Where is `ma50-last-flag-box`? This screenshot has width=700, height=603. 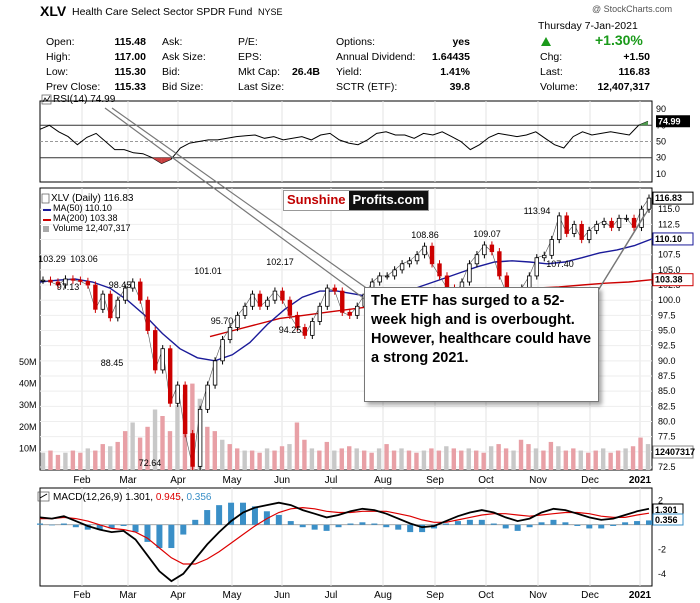
ma50-last-flag-box is located at coordinates (673, 239).